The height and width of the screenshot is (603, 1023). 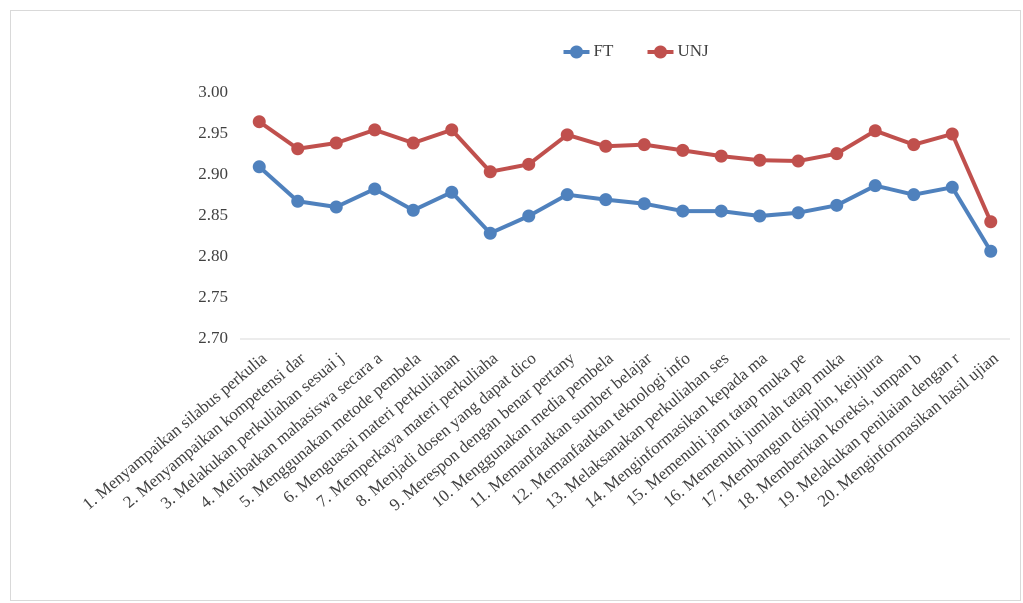 What do you see at coordinates (694, 50) in the screenshot?
I see `legend-label: UNJ` at bounding box center [694, 50].